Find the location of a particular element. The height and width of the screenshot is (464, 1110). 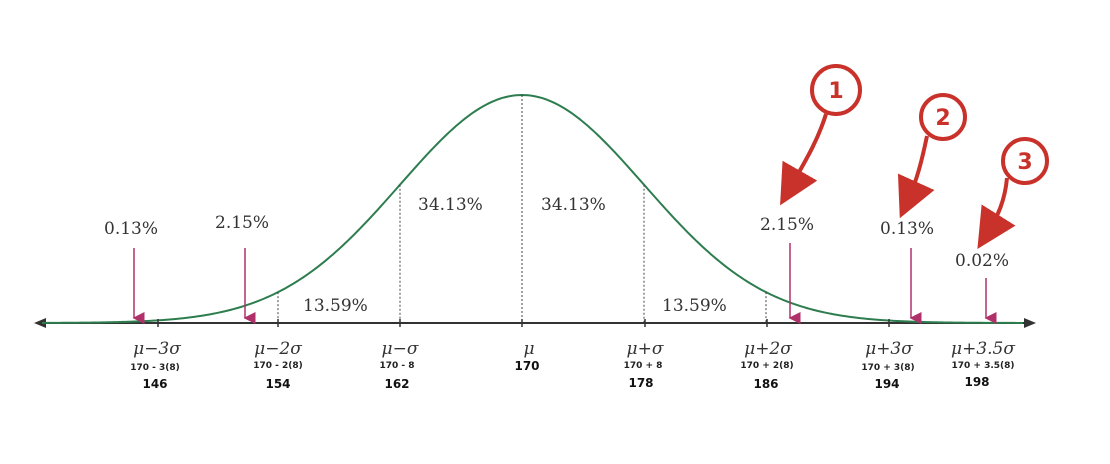

badge-2: 2 is located at coordinates (943, 117).